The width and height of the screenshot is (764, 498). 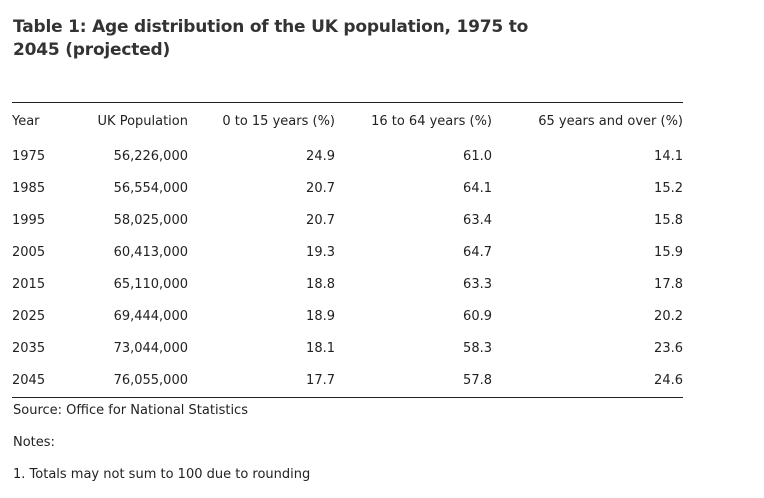 I want to click on cell-16-to-64: 57.8, so click(x=477, y=380).